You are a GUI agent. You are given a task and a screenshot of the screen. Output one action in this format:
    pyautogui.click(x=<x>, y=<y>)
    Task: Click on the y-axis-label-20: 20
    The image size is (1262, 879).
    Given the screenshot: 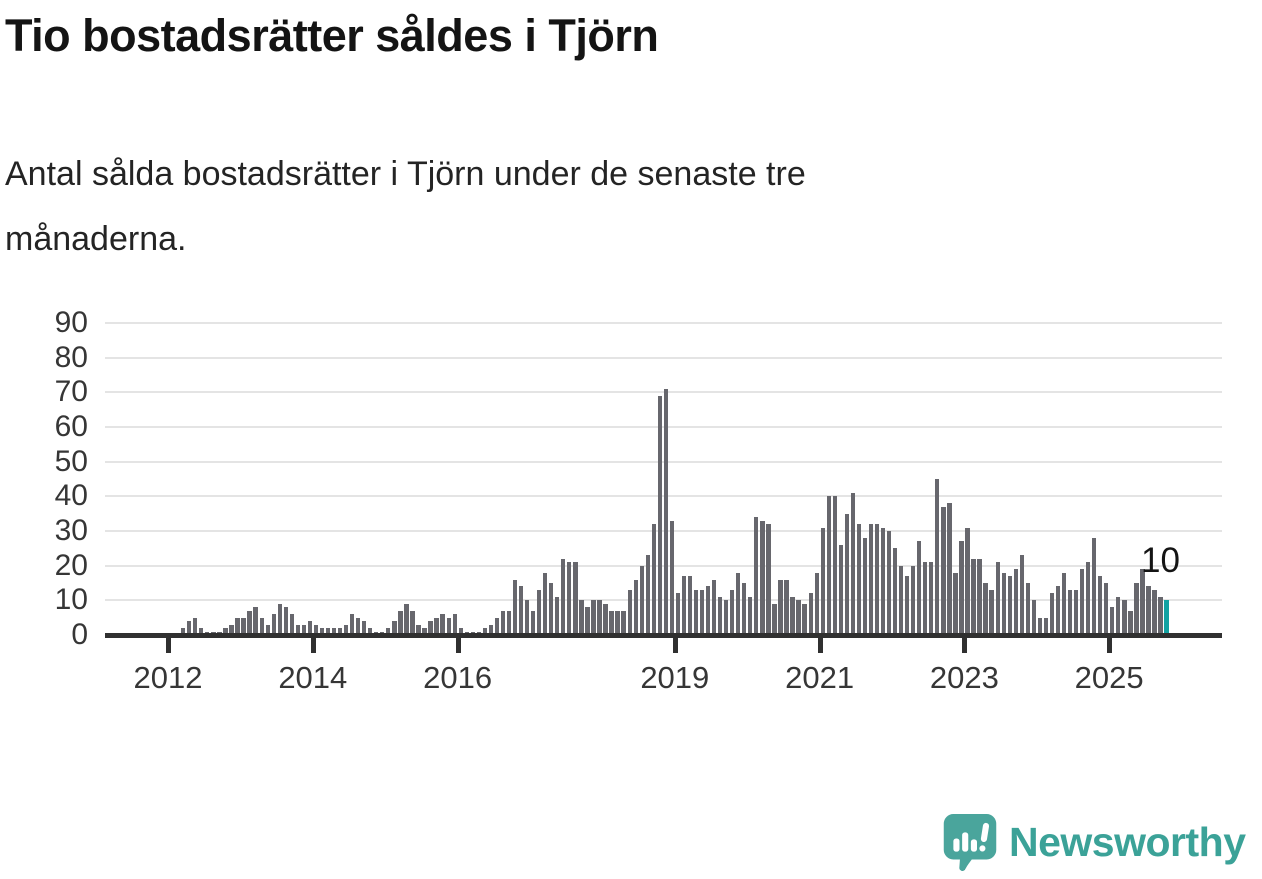 What is the action you would take?
    pyautogui.click(x=71, y=565)
    